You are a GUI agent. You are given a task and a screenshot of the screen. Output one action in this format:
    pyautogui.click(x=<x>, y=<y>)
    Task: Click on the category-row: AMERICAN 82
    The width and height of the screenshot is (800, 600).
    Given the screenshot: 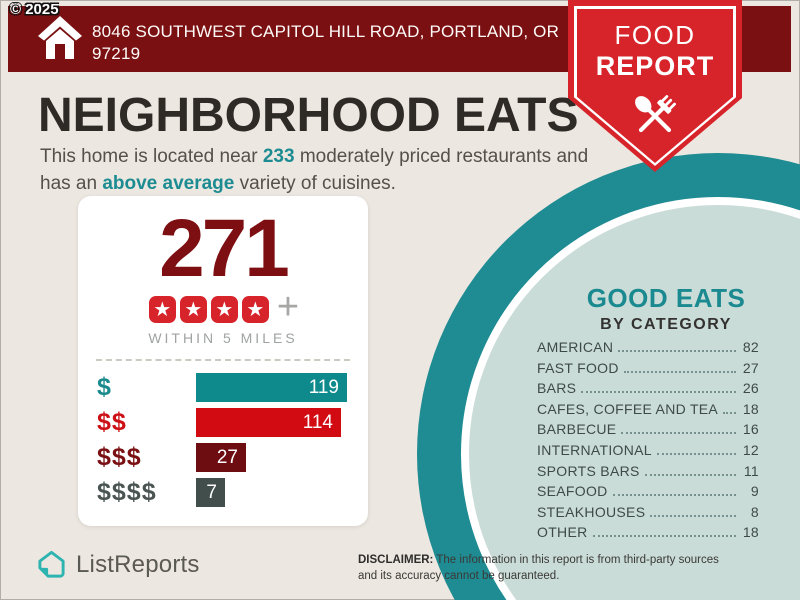 What is the action you would take?
    pyautogui.click(x=648, y=349)
    